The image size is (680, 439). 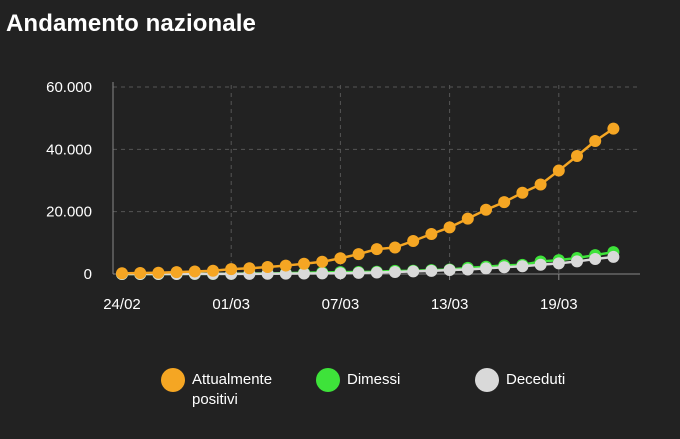 I want to click on legend-item-deceduti: Deceduti, so click(x=520, y=376).